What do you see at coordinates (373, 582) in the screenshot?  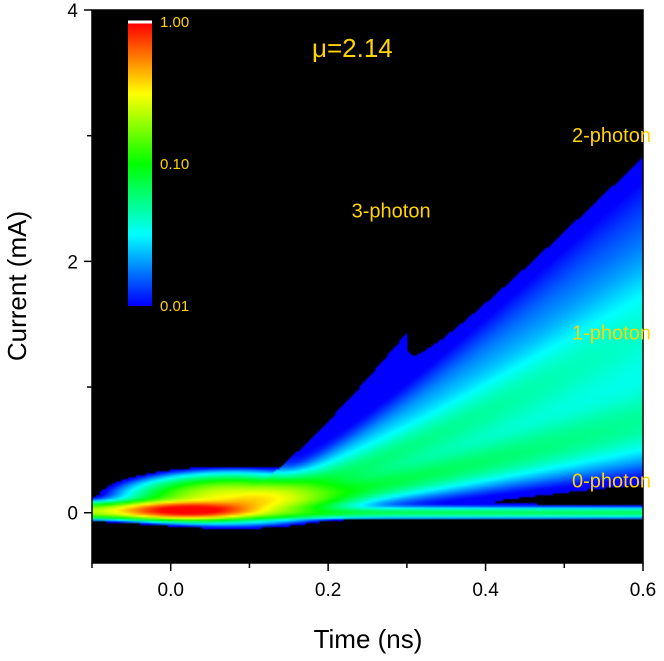 I see `x-axis: 0.0 0.2 0.4 0.6` at bounding box center [373, 582].